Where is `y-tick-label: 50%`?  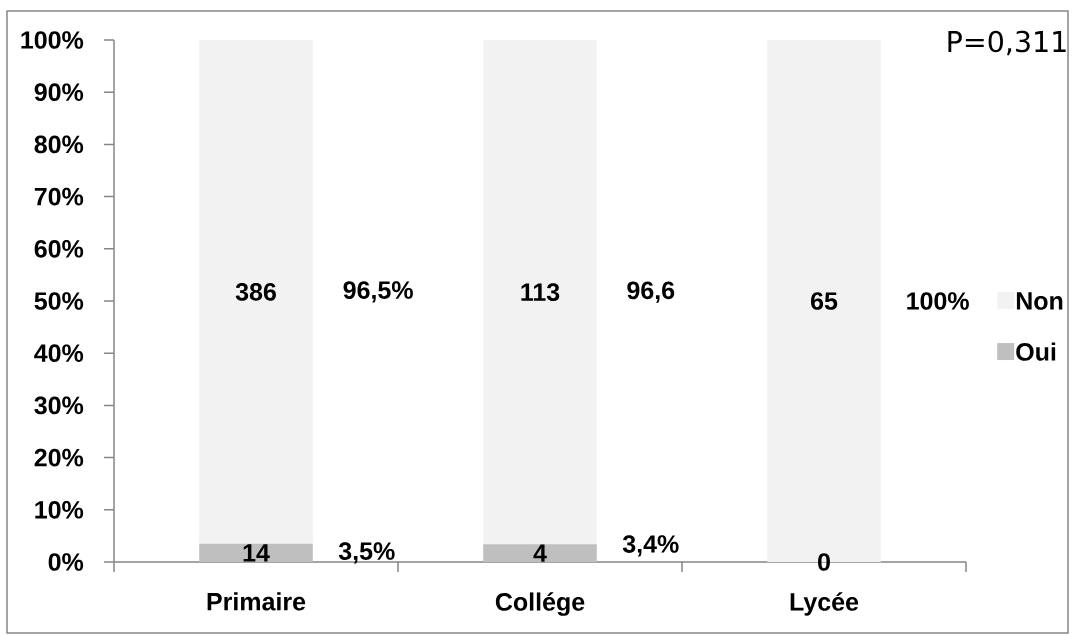
y-tick-label: 50% is located at coordinates (59, 301).